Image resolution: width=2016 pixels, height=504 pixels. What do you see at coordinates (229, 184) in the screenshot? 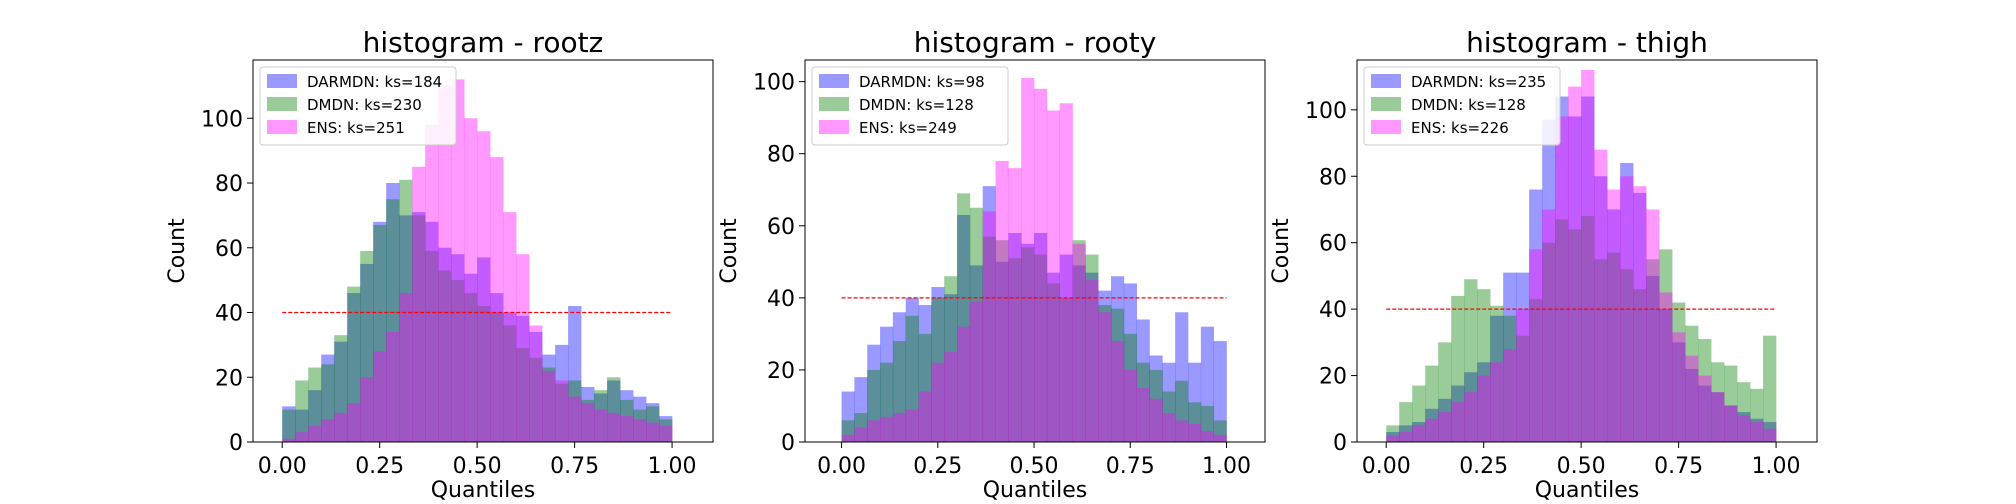
I see `y-tick-label: 80` at bounding box center [229, 184].